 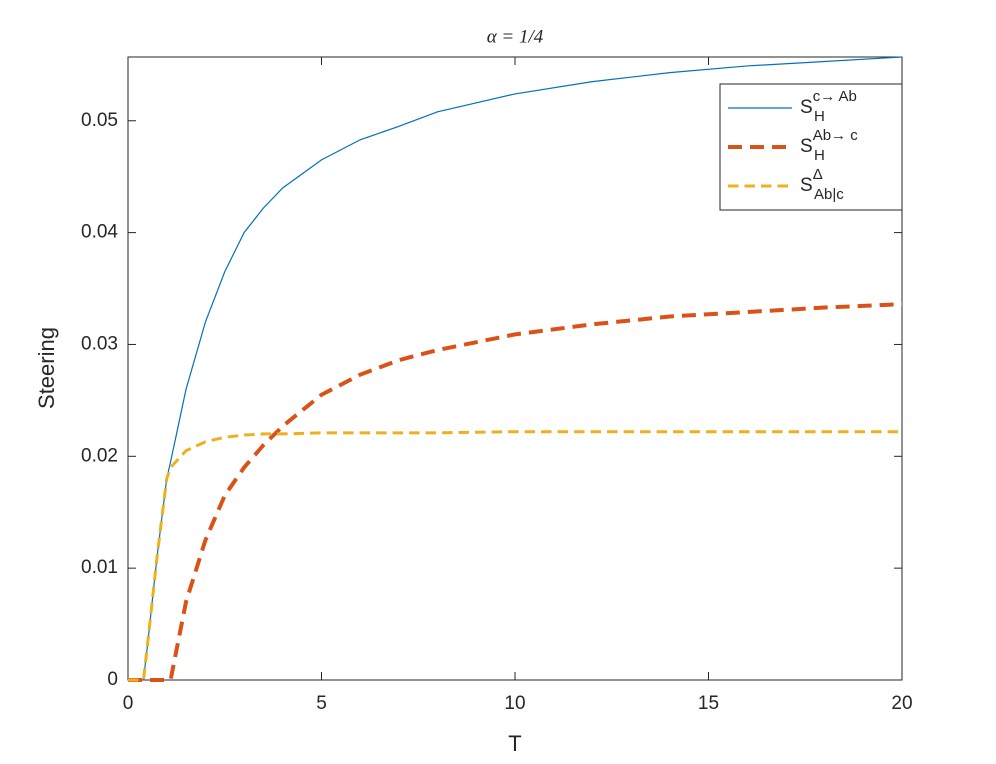 What do you see at coordinates (321, 703) in the screenshot?
I see `x-tick-label: 5` at bounding box center [321, 703].